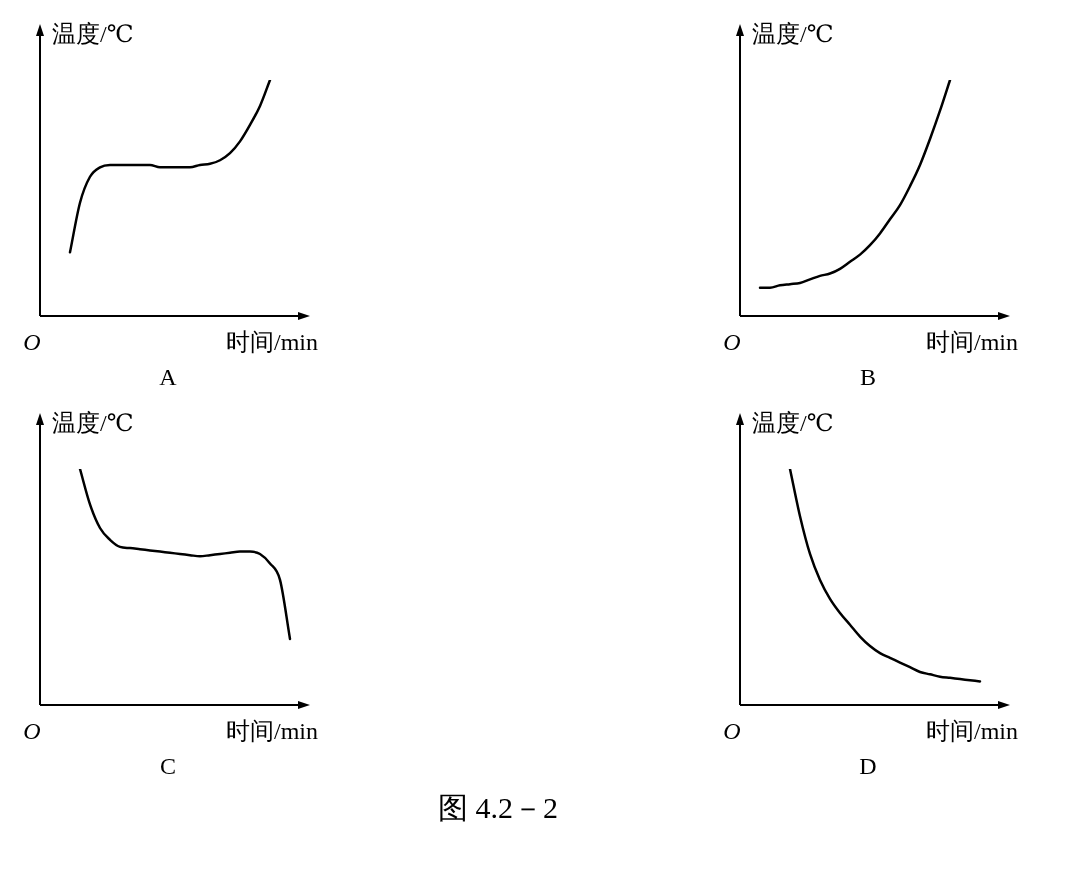 The width and height of the screenshot is (1074, 879). I want to click on text: A, so click(168, 377).